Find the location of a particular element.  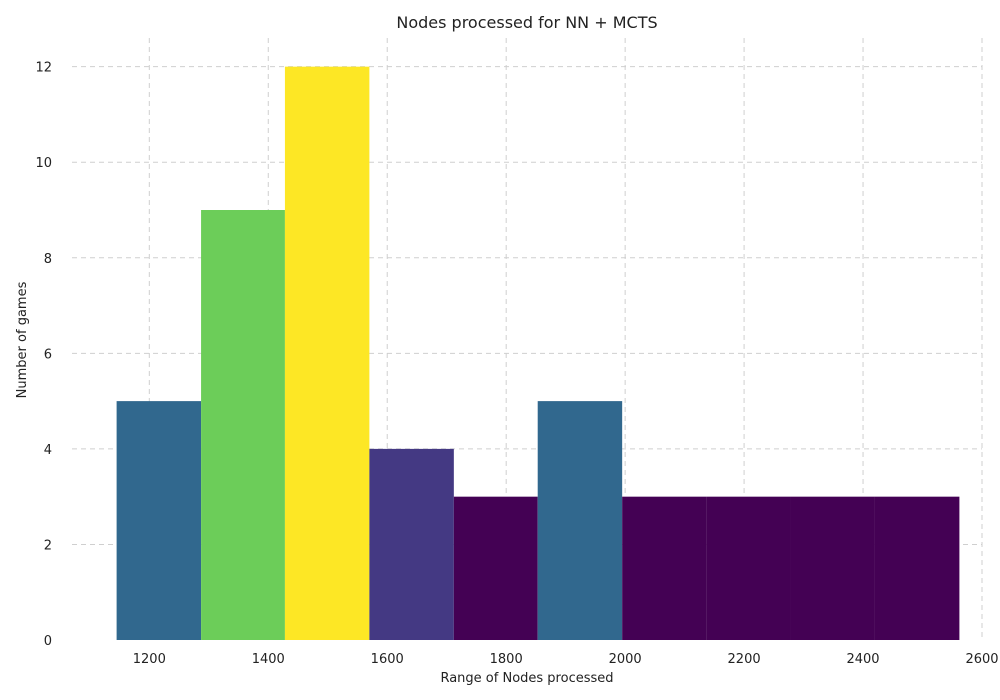

x-tick-label: 2400 is located at coordinates (862, 659).